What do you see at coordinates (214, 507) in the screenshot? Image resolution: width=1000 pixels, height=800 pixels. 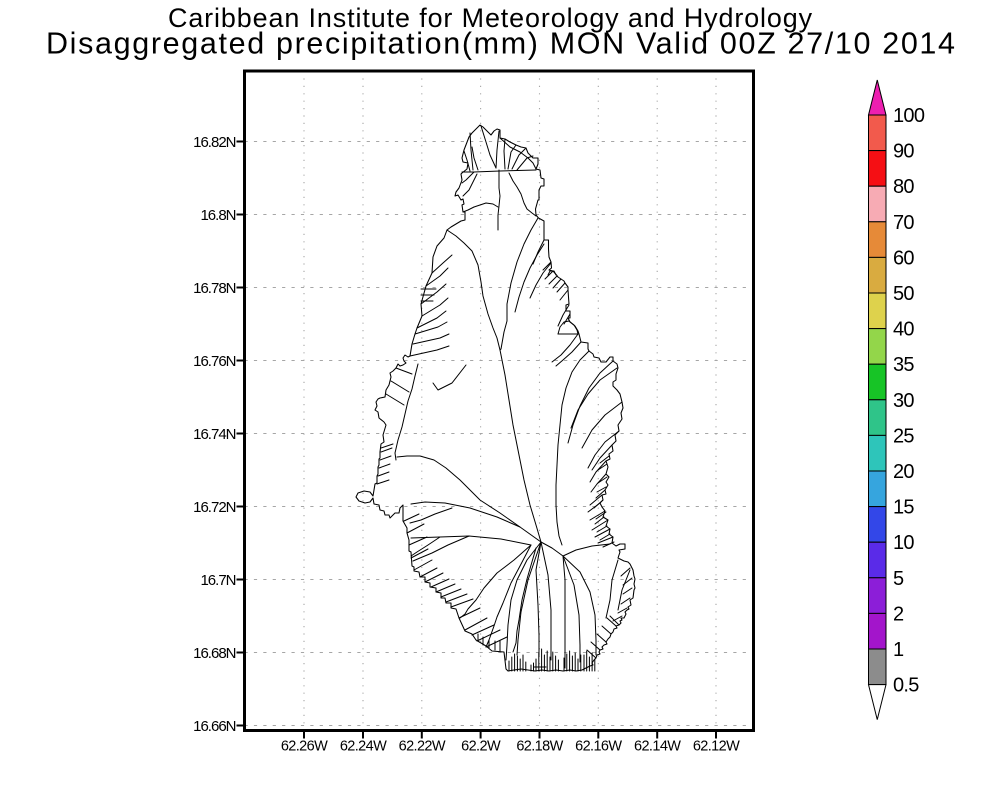 I see `svg-text: 16.72N` at bounding box center [214, 507].